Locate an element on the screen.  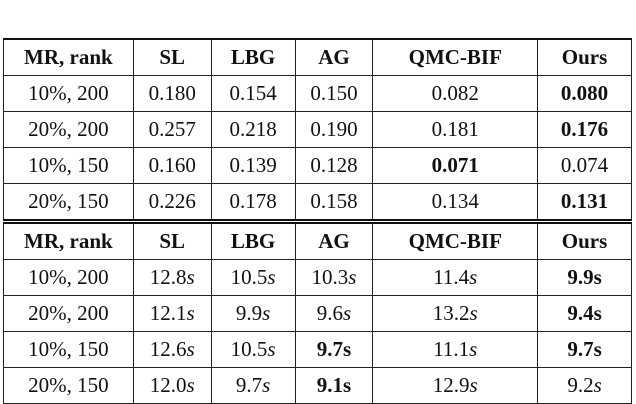
cell: 0.158 is located at coordinates (334, 202).